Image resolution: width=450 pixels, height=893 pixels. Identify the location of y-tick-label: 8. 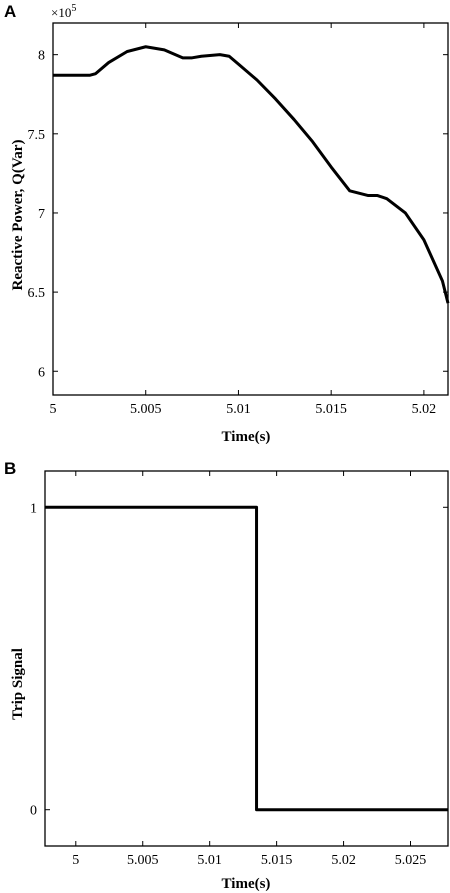
(41, 56).